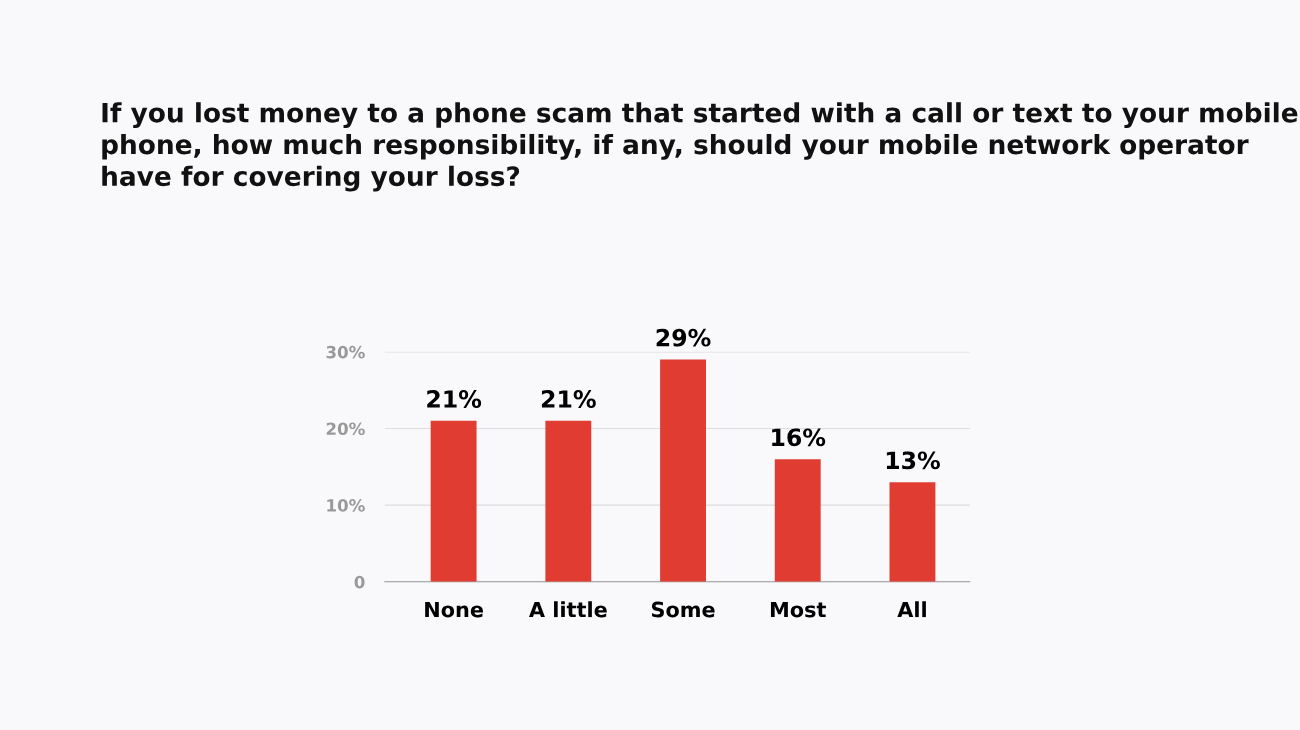  What do you see at coordinates (345, 352) in the screenshot?
I see `y-tick-label: 30%` at bounding box center [345, 352].